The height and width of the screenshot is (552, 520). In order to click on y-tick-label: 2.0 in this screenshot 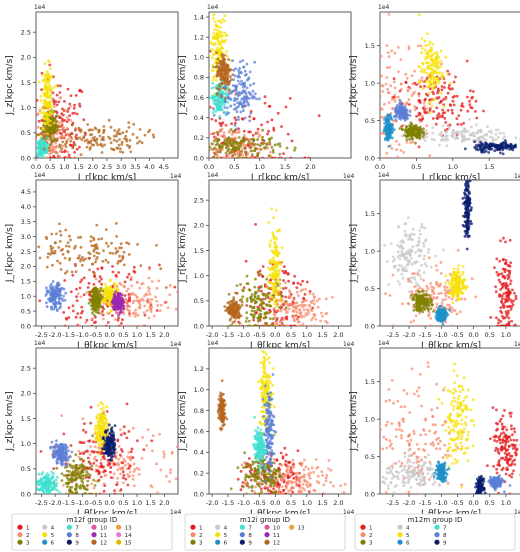, I will do `click(26, 267)`.